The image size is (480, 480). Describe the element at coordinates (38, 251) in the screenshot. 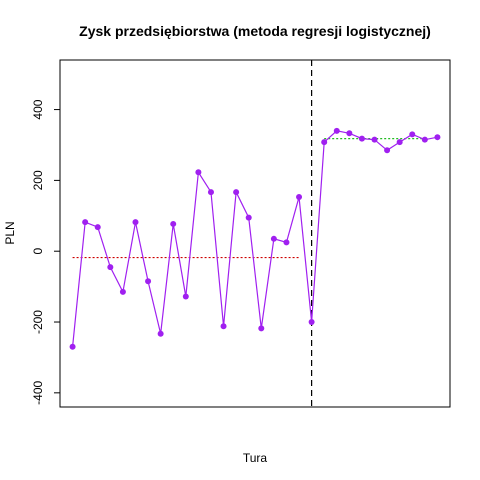

I see `y-tick-label: 0` at that location.